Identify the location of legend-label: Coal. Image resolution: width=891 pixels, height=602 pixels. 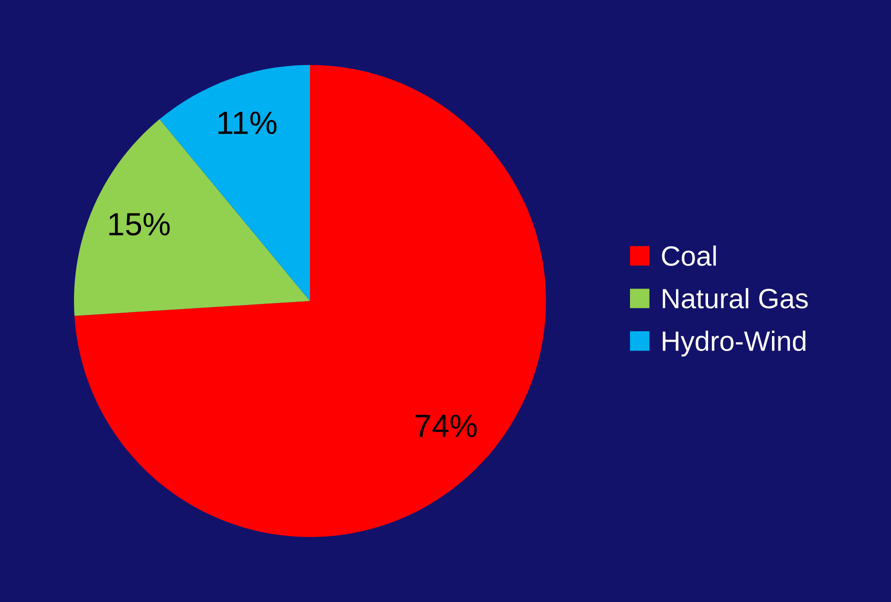
(689, 255).